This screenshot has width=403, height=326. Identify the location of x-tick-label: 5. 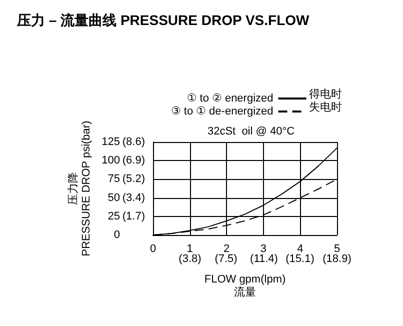
(337, 249).